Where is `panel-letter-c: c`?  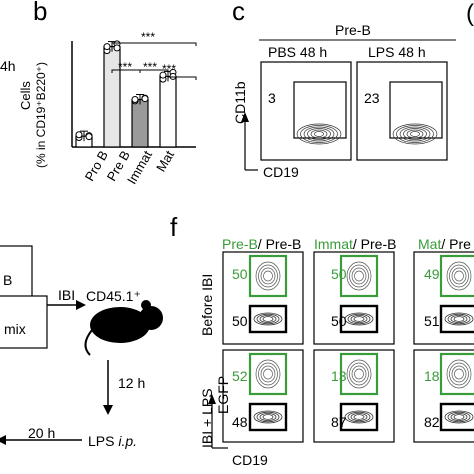
panel-letter-c: c is located at coordinates (238, 13).